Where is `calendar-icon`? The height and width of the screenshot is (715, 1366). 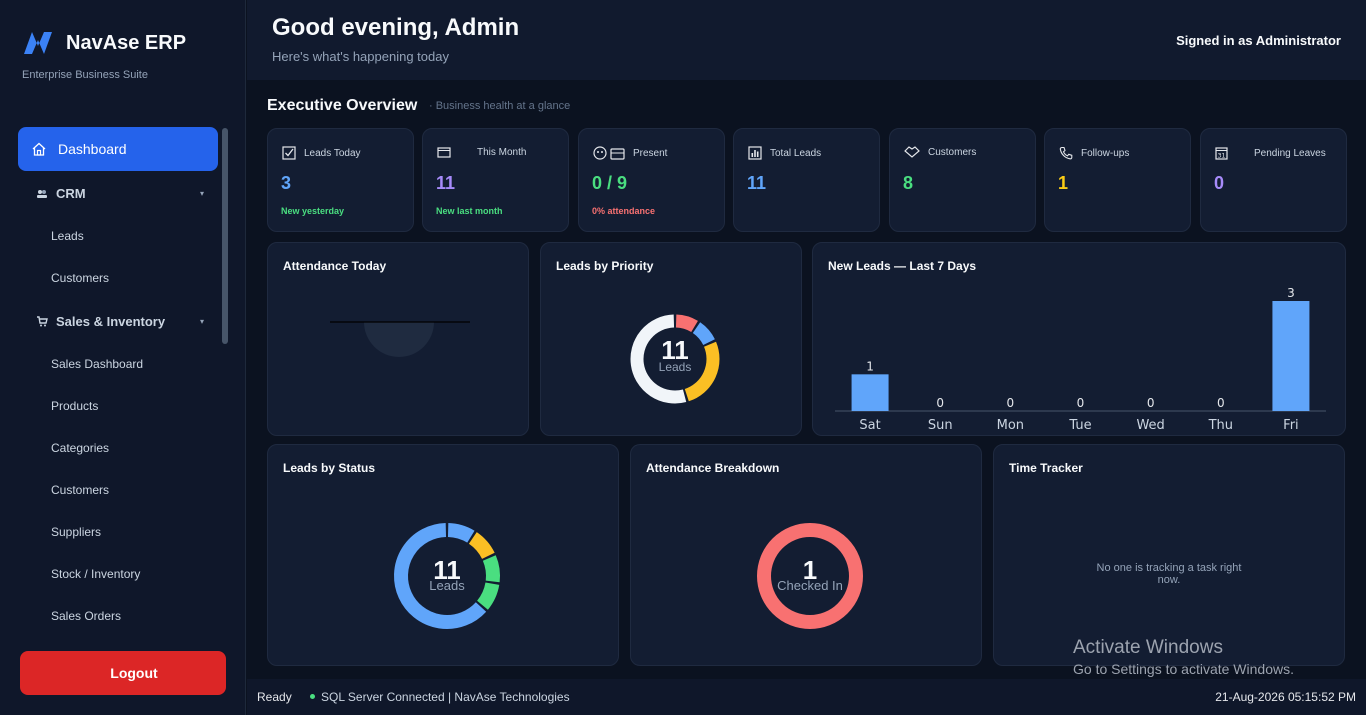 calendar-icon is located at coordinates (444, 152).